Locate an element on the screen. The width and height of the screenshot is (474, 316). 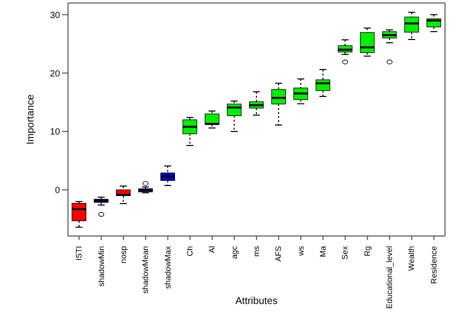
x-tick-label: Sex is located at coordinates (345, 253).